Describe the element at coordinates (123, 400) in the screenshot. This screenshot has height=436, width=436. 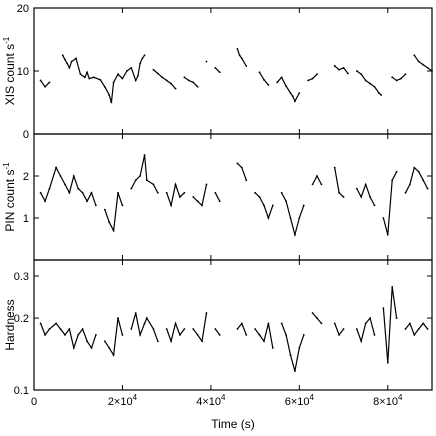
I see `x-tick-label: 2×10⁴` at that location.